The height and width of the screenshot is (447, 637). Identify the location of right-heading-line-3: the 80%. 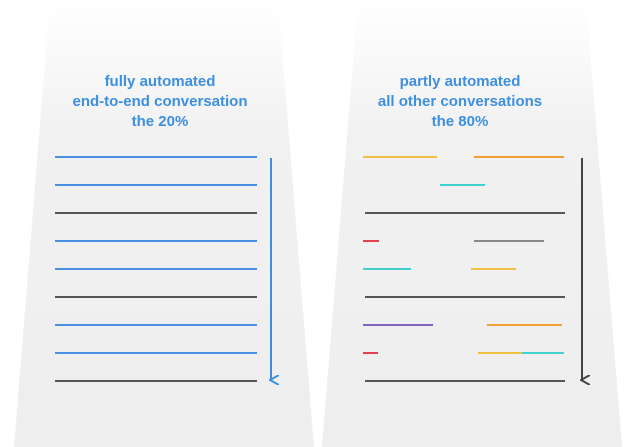
(460, 121).